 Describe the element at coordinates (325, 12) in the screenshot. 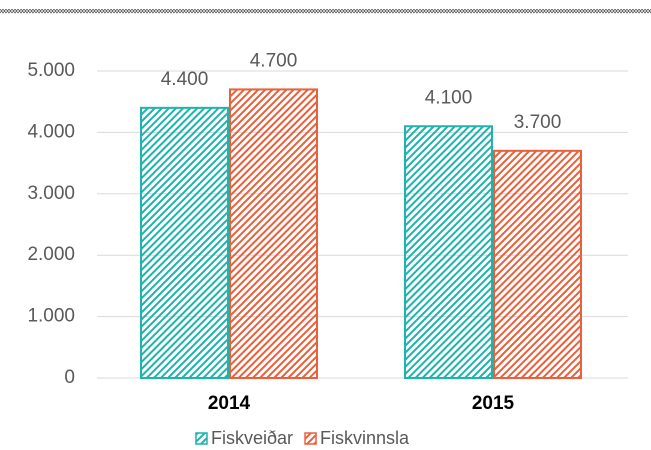

I see `decorative-border` at that location.